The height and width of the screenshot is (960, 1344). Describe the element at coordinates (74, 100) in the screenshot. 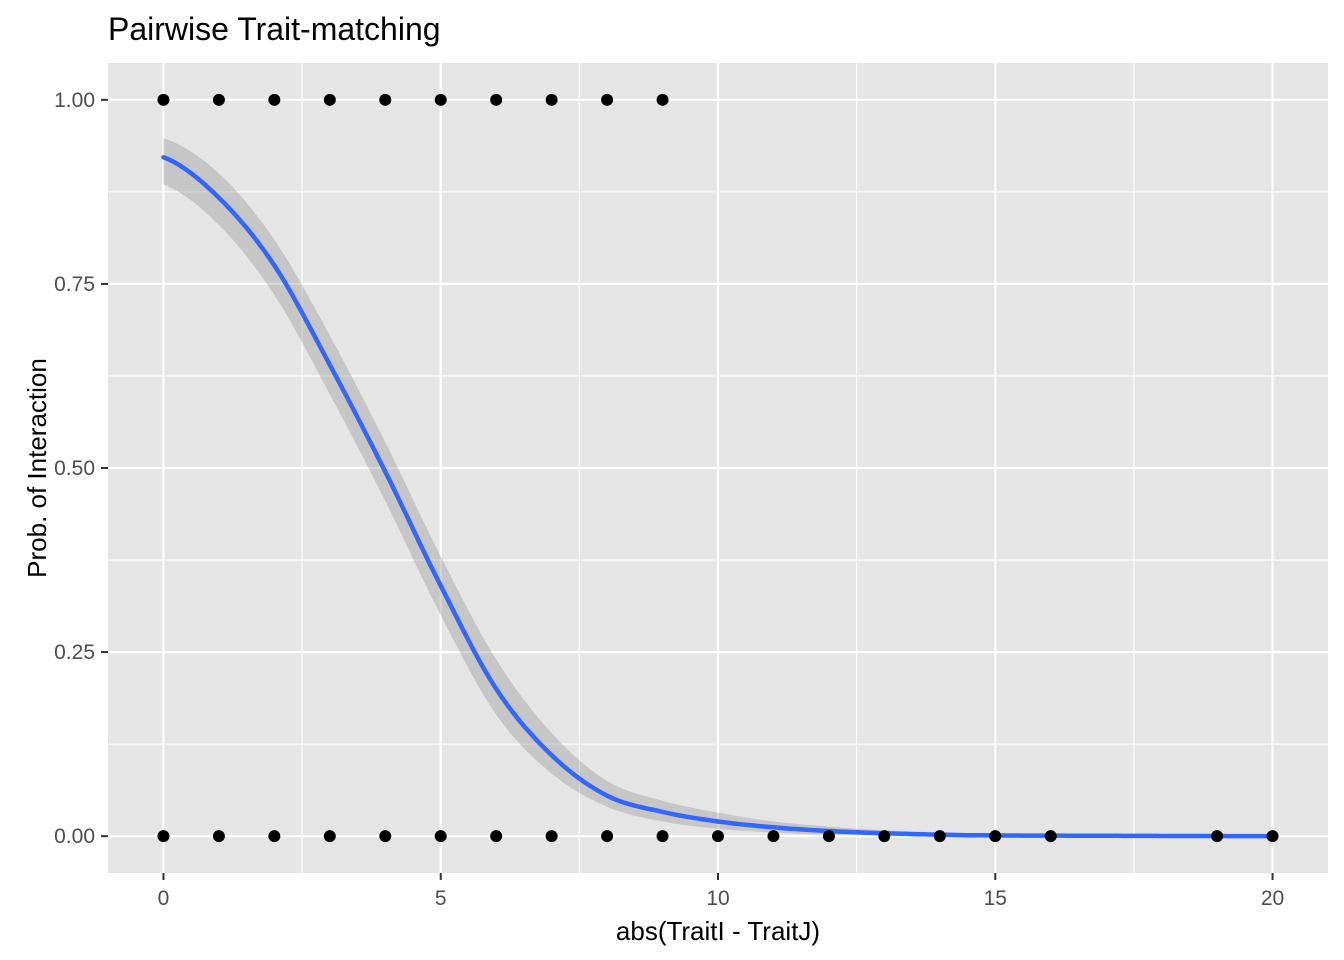

I see `y-tick-label: 1.00` at that location.